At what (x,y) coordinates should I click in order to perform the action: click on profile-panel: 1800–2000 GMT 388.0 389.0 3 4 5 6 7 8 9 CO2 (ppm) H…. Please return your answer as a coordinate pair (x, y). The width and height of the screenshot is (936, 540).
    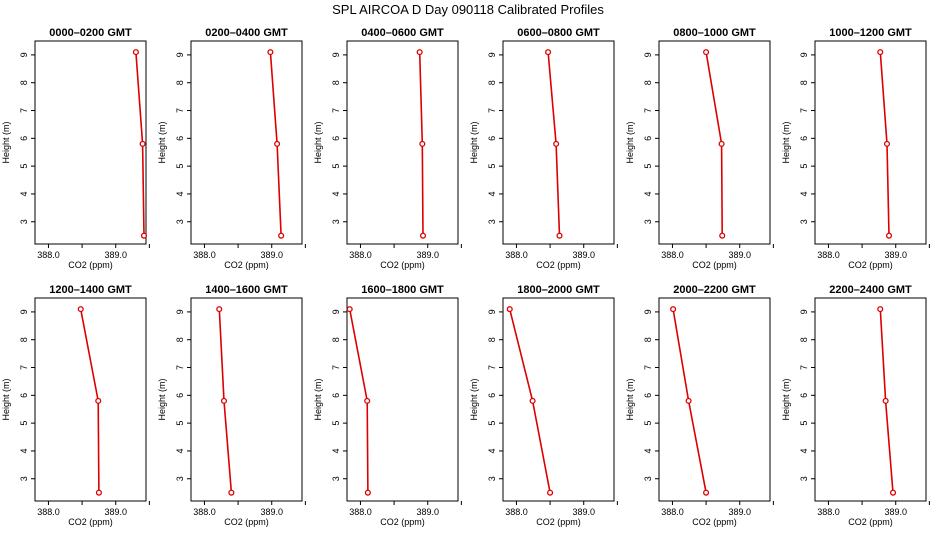
    Looking at the image, I should click on (543, 405).